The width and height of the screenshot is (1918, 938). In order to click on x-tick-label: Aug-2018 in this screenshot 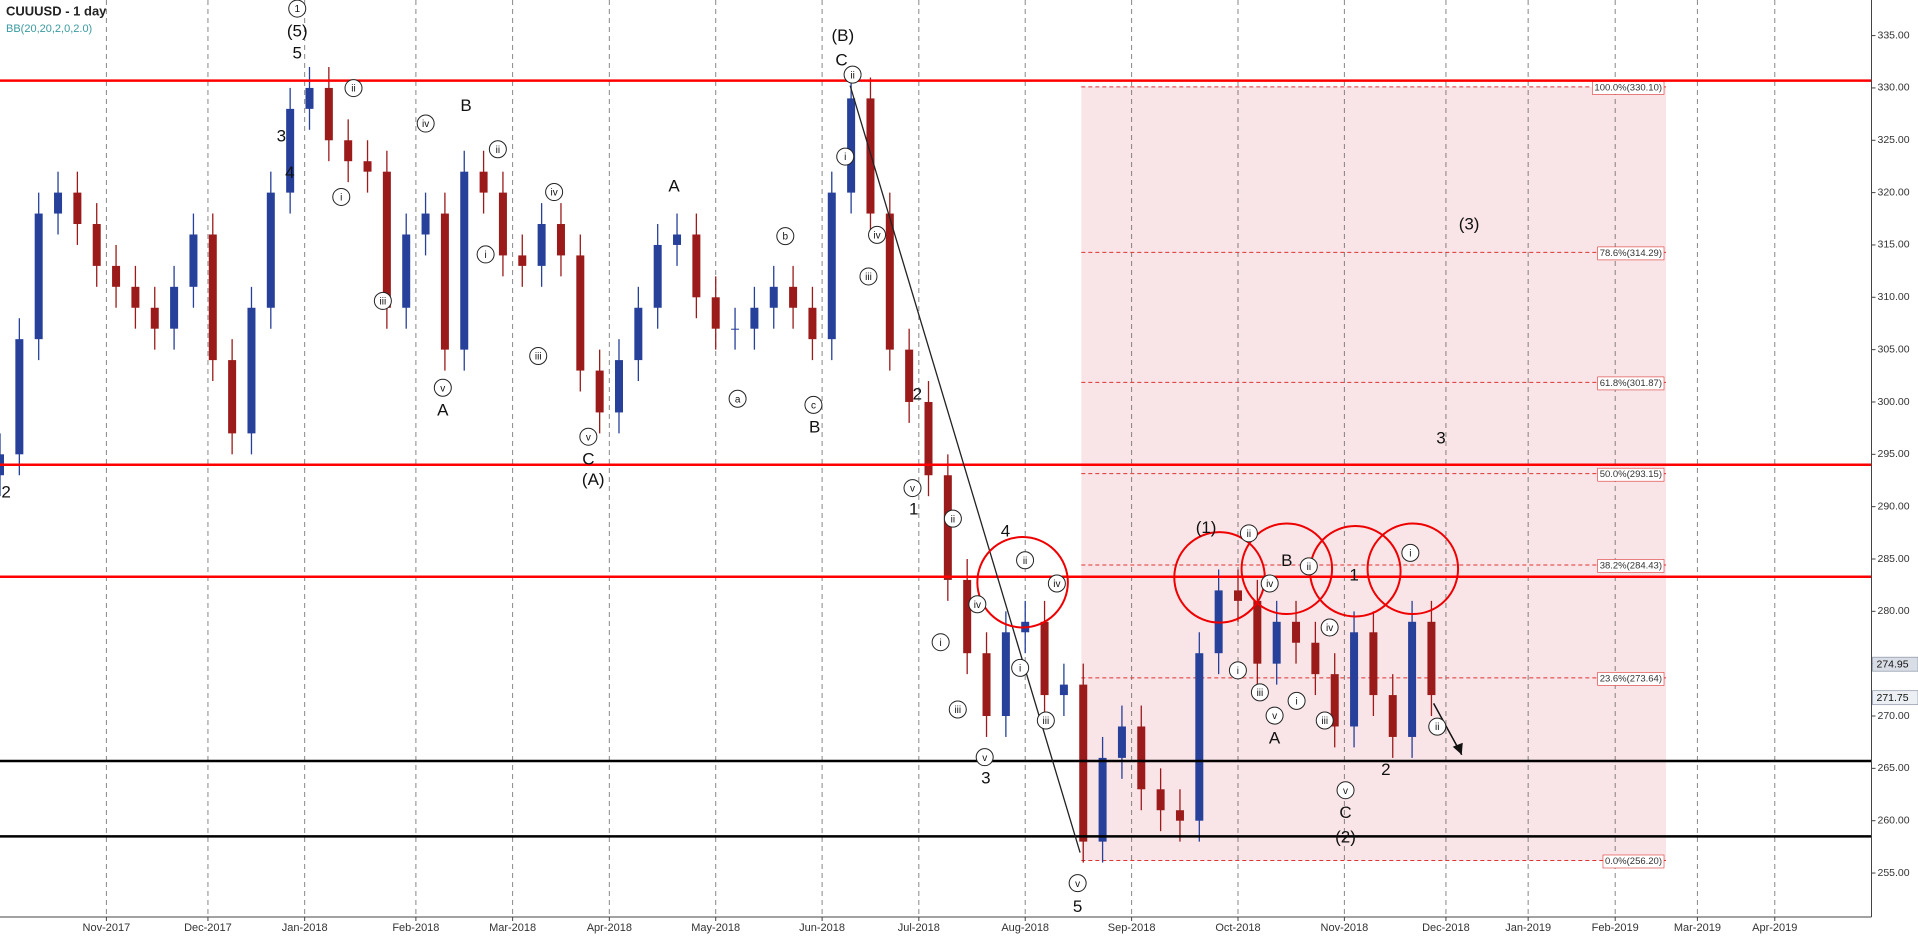, I will do `click(1025, 928)`.